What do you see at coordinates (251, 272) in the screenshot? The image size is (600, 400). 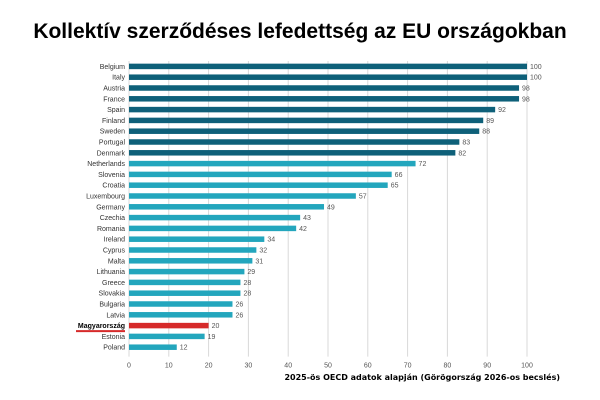 I see `value-label: 29` at bounding box center [251, 272].